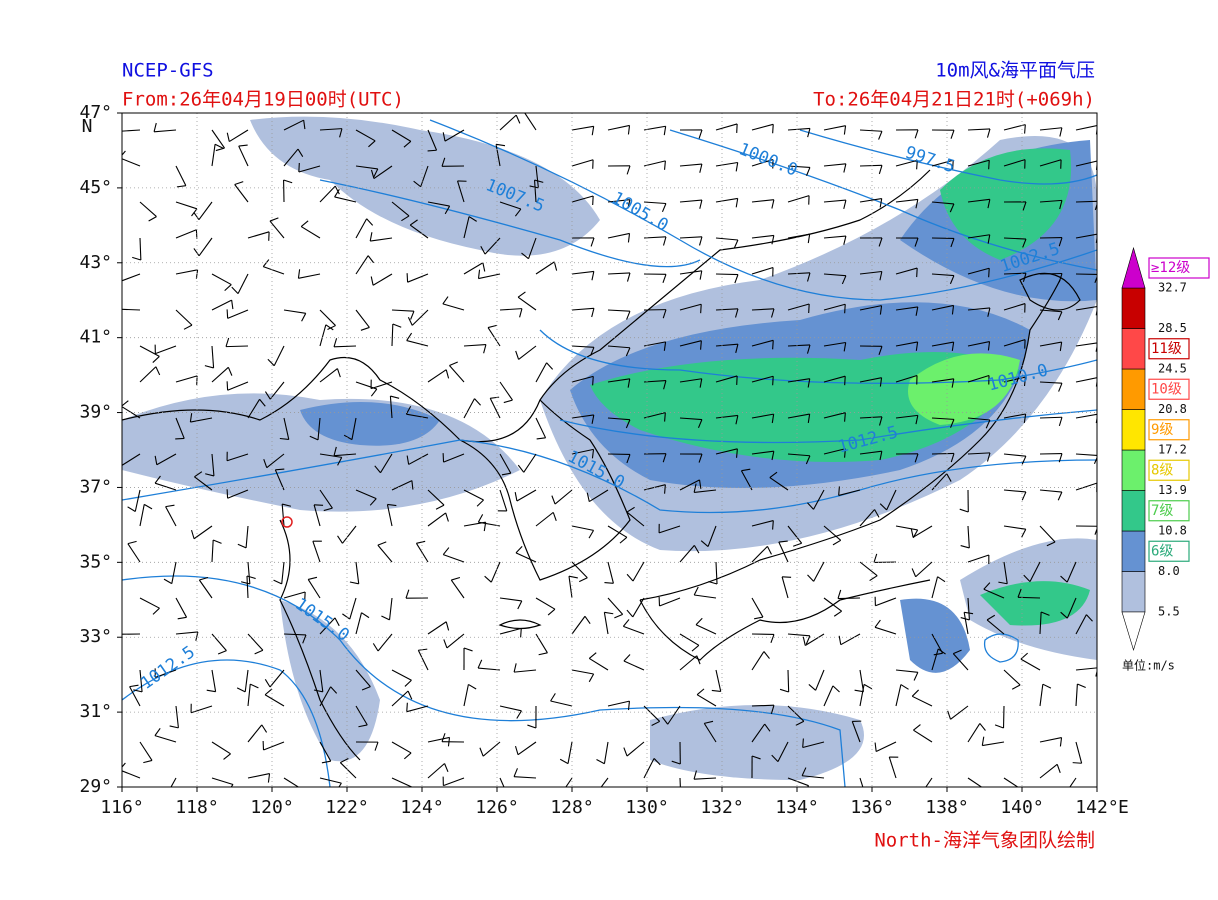 This screenshot has width=1218, height=900. Describe the element at coordinates (95, 786) in the screenshot. I see `y-tick-label: 29°` at that location.